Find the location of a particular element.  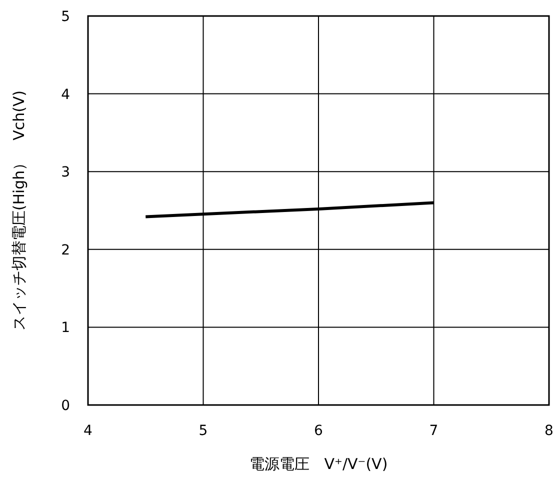

y-tick-label: 3 is located at coordinates (65, 172).